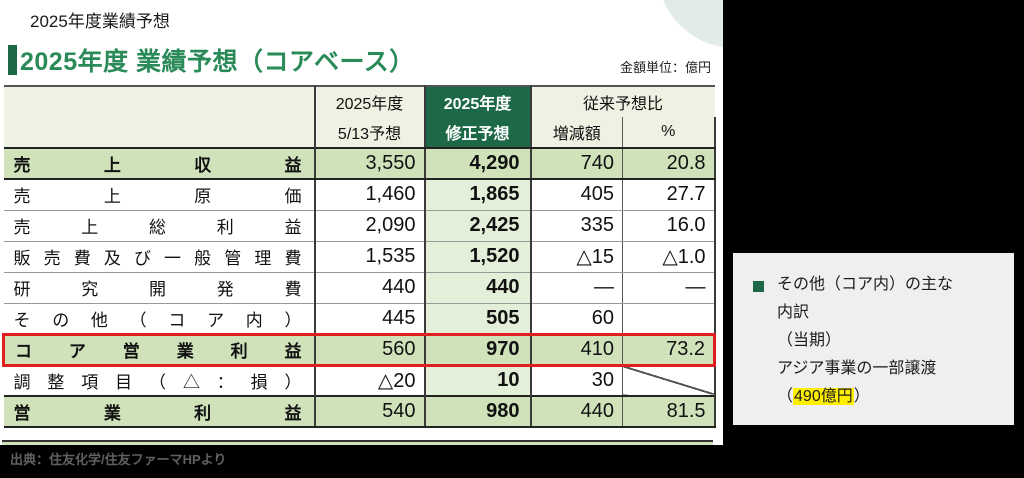 The image size is (1024, 478). I want to click on value-pct: ―, so click(669, 287).